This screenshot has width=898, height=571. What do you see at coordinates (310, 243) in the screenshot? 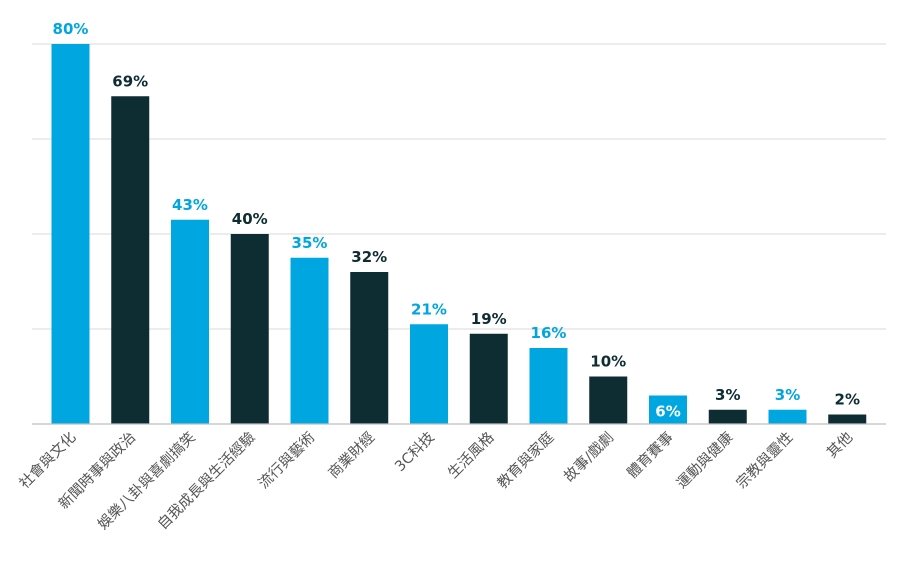
I see `data-label: 35%` at bounding box center [310, 243].